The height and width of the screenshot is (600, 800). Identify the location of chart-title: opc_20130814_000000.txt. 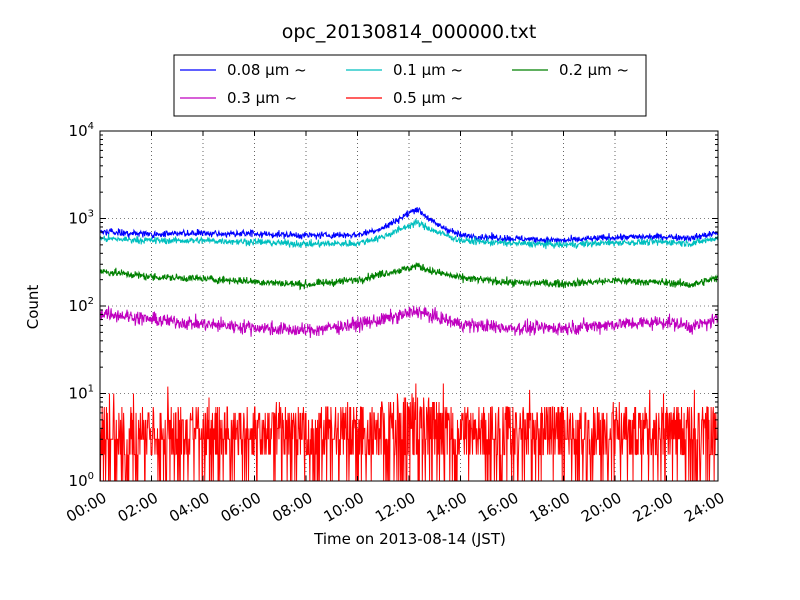
(409, 32).